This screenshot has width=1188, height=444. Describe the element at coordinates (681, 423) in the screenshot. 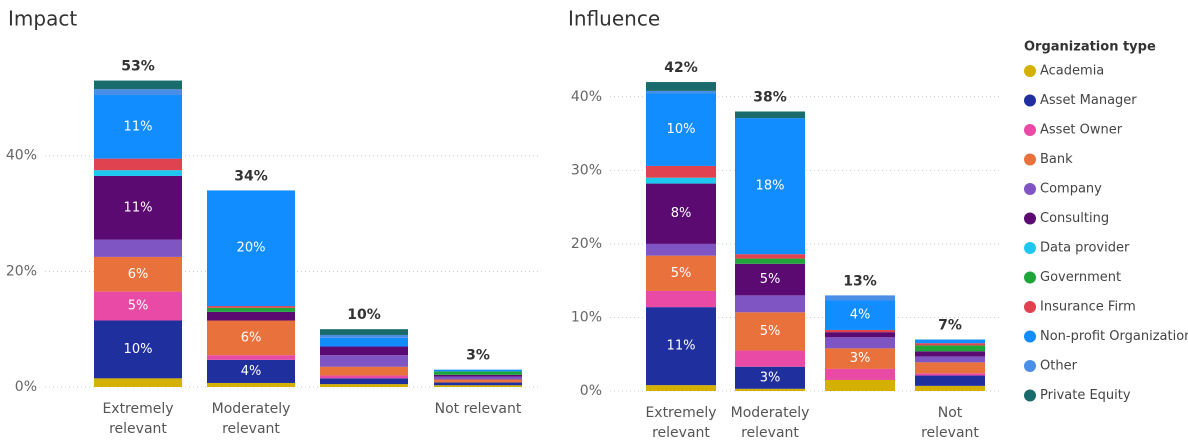

I see `x-tick-label: Extremely relevant` at that location.